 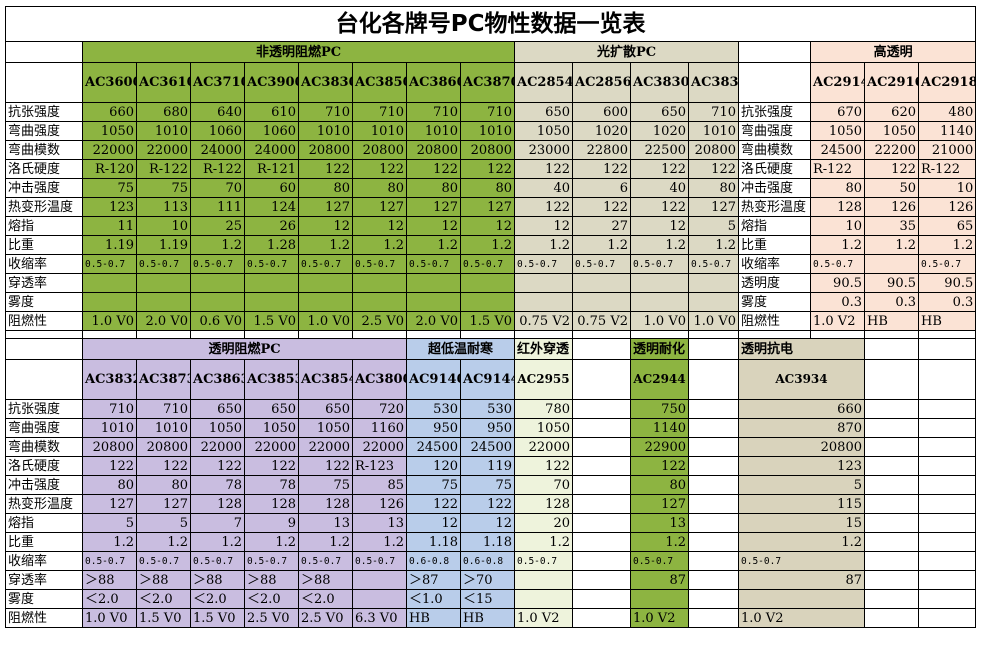 What do you see at coordinates (244, 349) in the screenshot?
I see `group-header: 透明阻燃PC` at bounding box center [244, 349].